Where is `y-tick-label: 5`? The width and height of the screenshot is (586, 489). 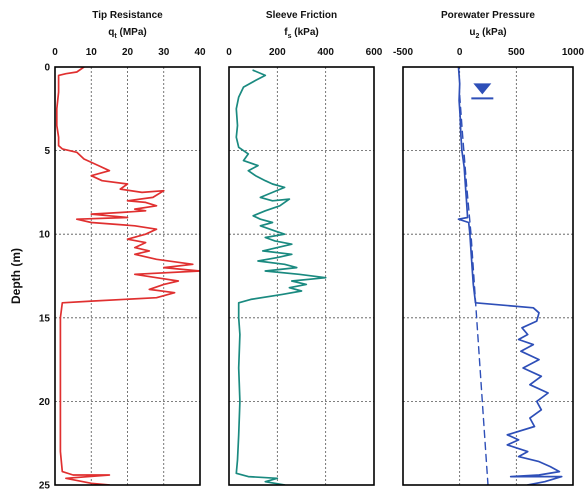 y-tick-label: 5 is located at coordinates (47, 151).